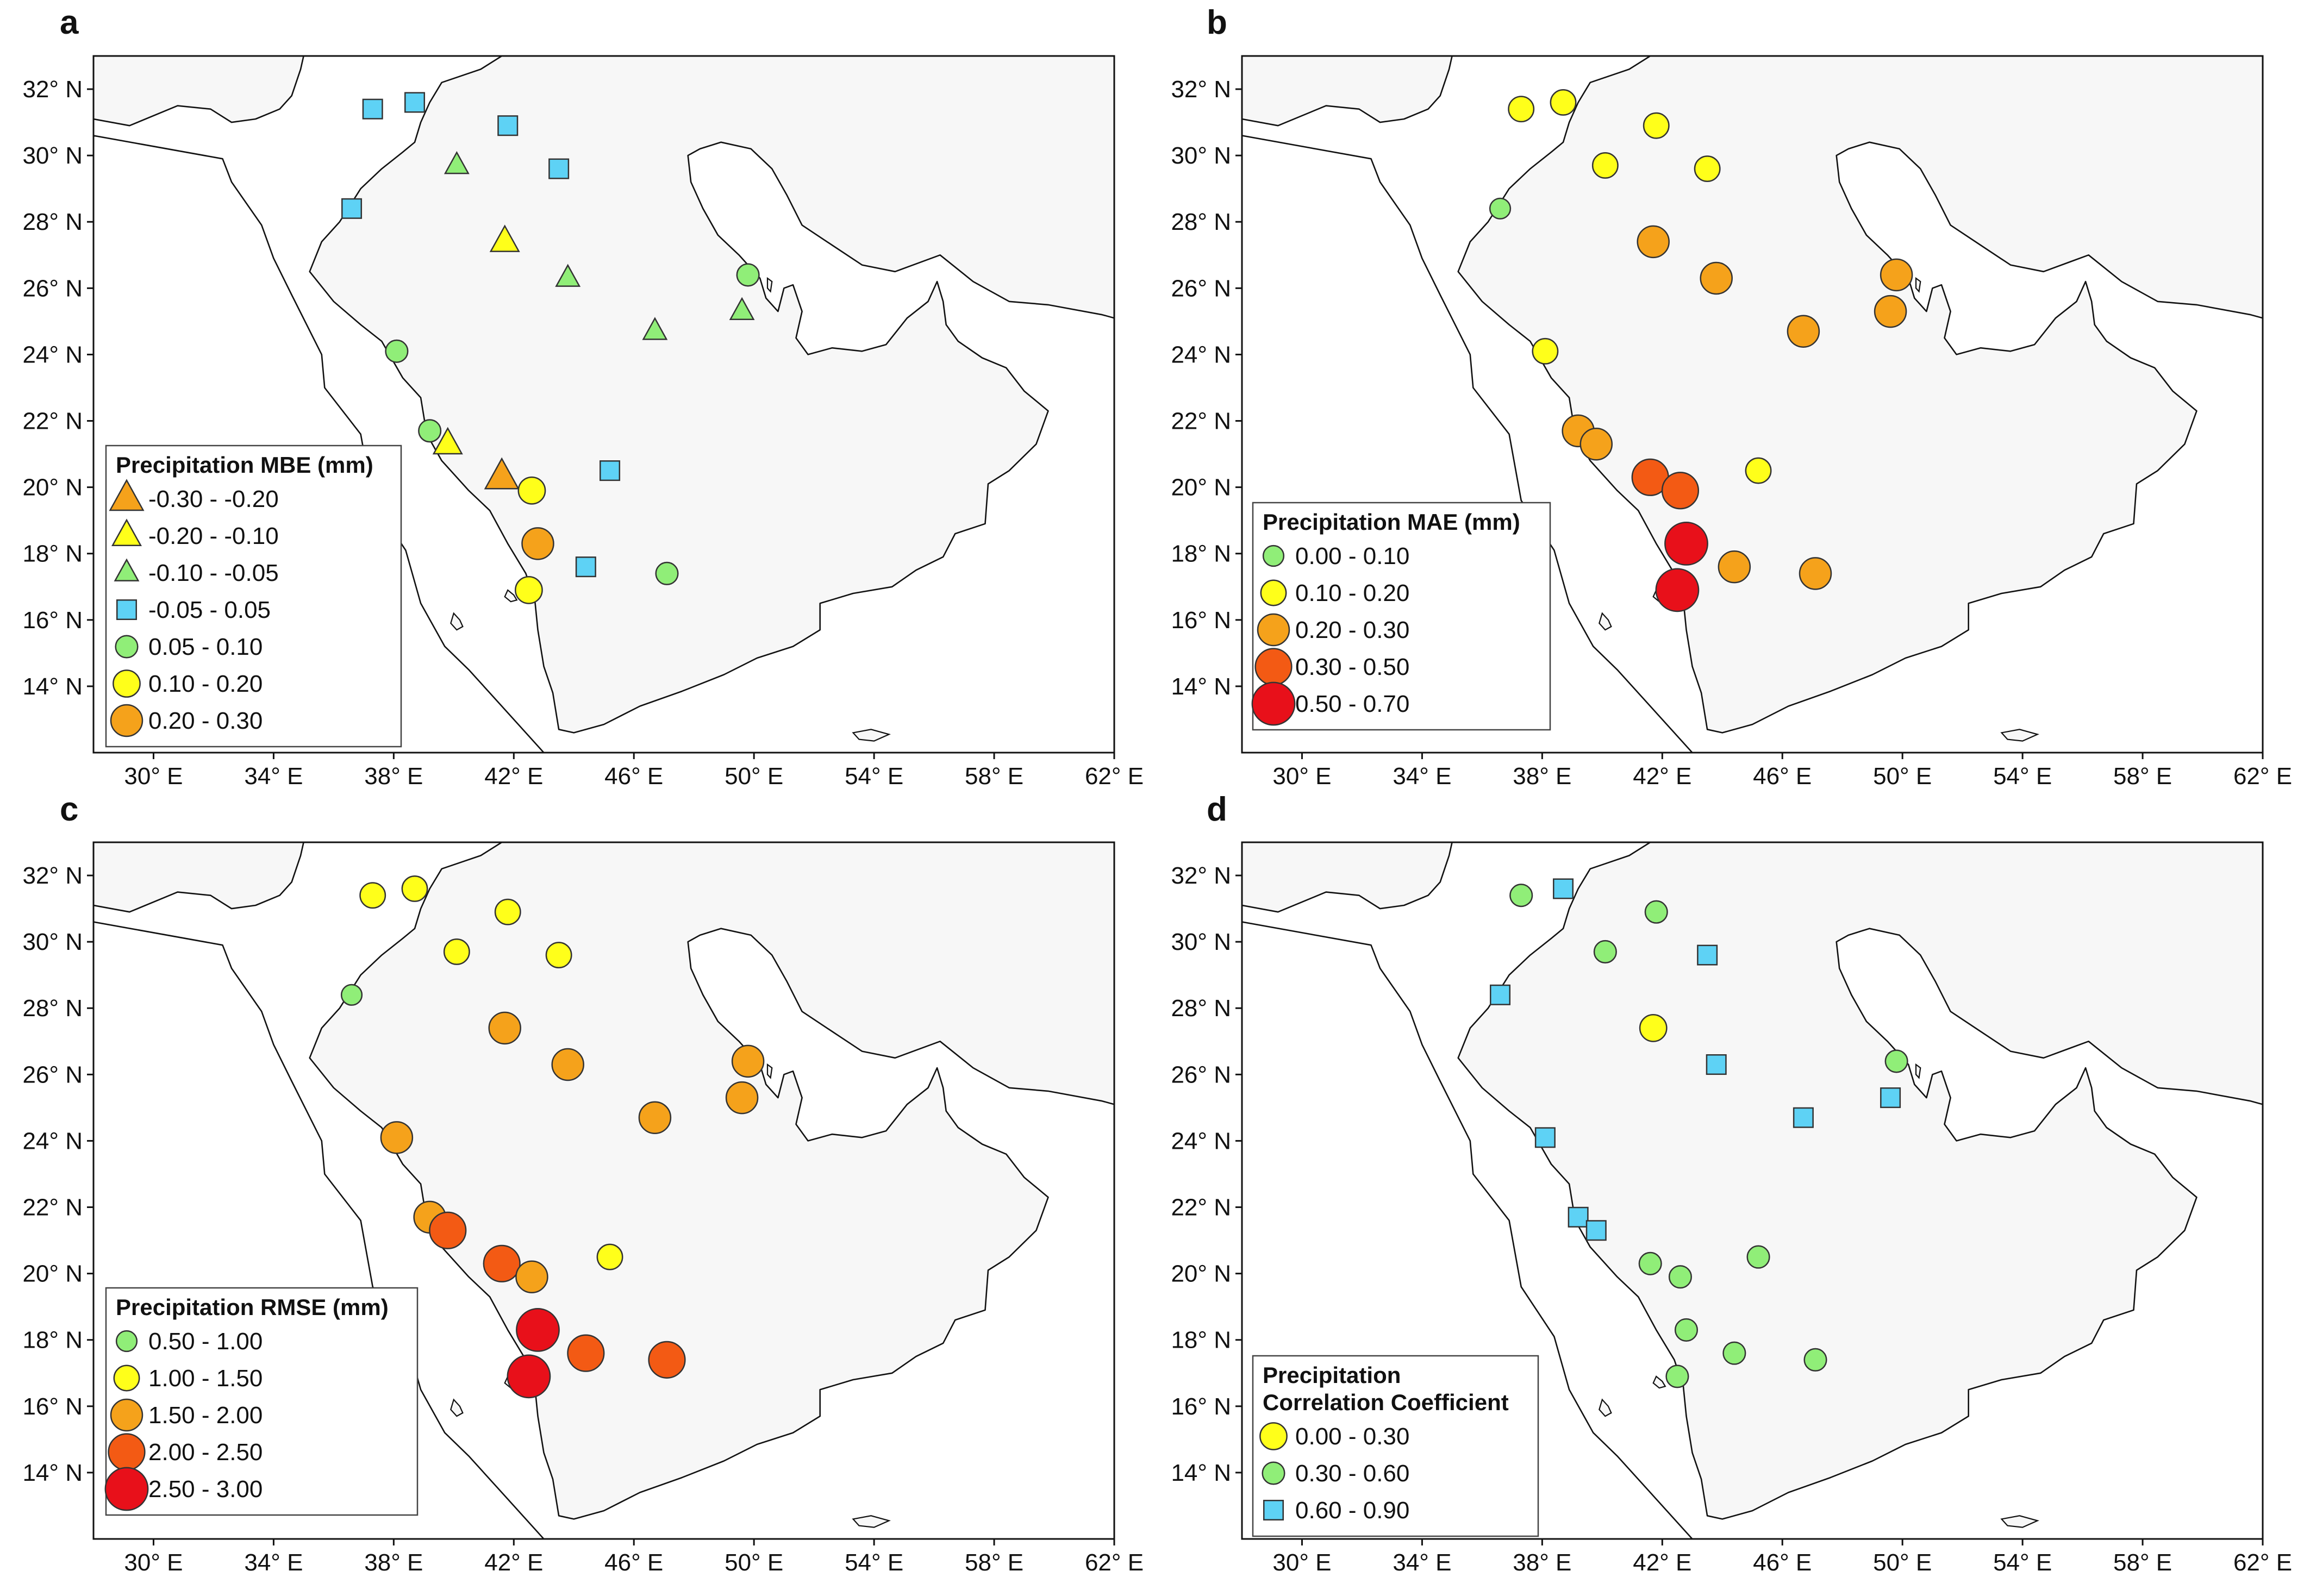 This screenshot has height=1596, width=2310. Describe the element at coordinates (244, 465) in the screenshot. I see `legend-title: Precipitation MBE (mm)` at that location.